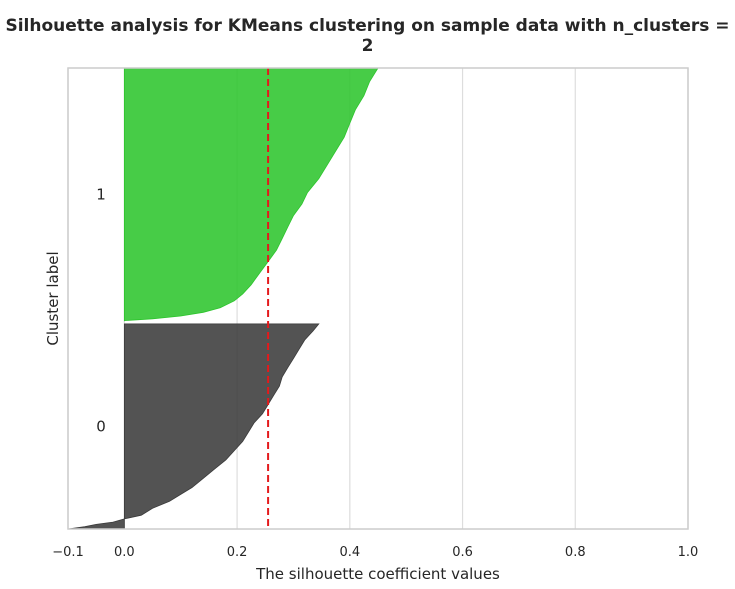 The width and height of the screenshot is (735, 589). Describe the element at coordinates (575, 552) in the screenshot. I see `x-tick-label-5: 0.8` at that location.